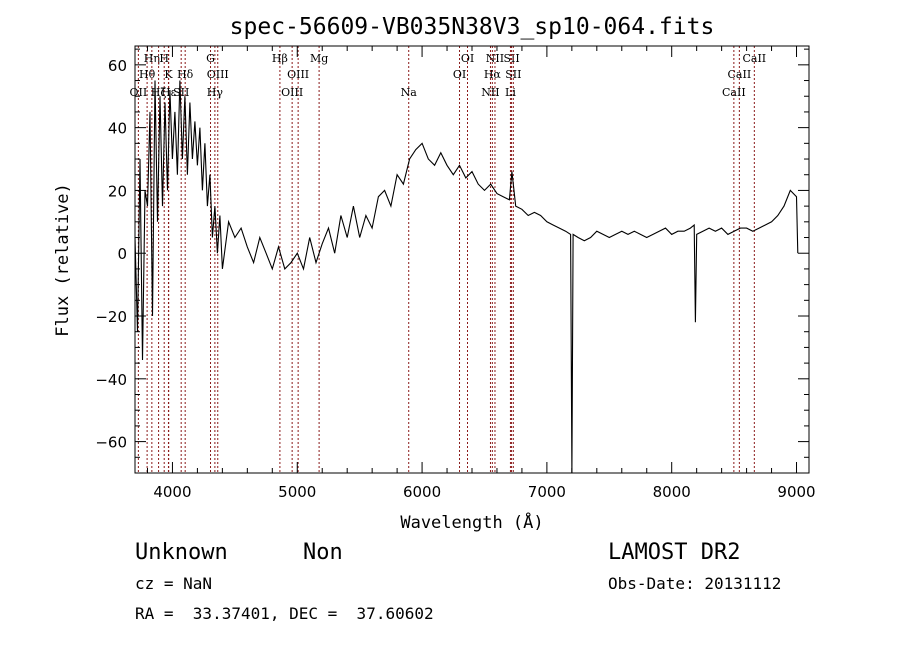 The width and height of the screenshot is (900, 649). I want to click on object-subclass: Non, so click(323, 552).